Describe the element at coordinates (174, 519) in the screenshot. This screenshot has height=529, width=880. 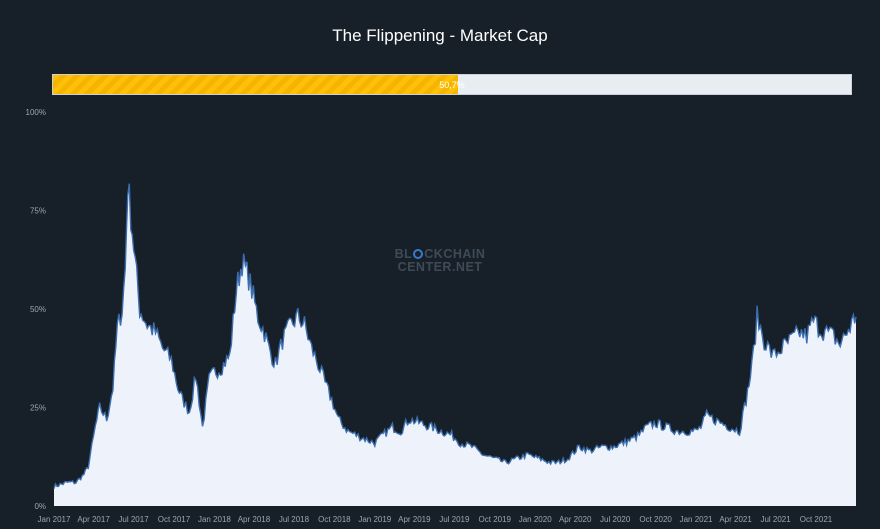
I see `x-tick-label: Oct 2017` at that location.